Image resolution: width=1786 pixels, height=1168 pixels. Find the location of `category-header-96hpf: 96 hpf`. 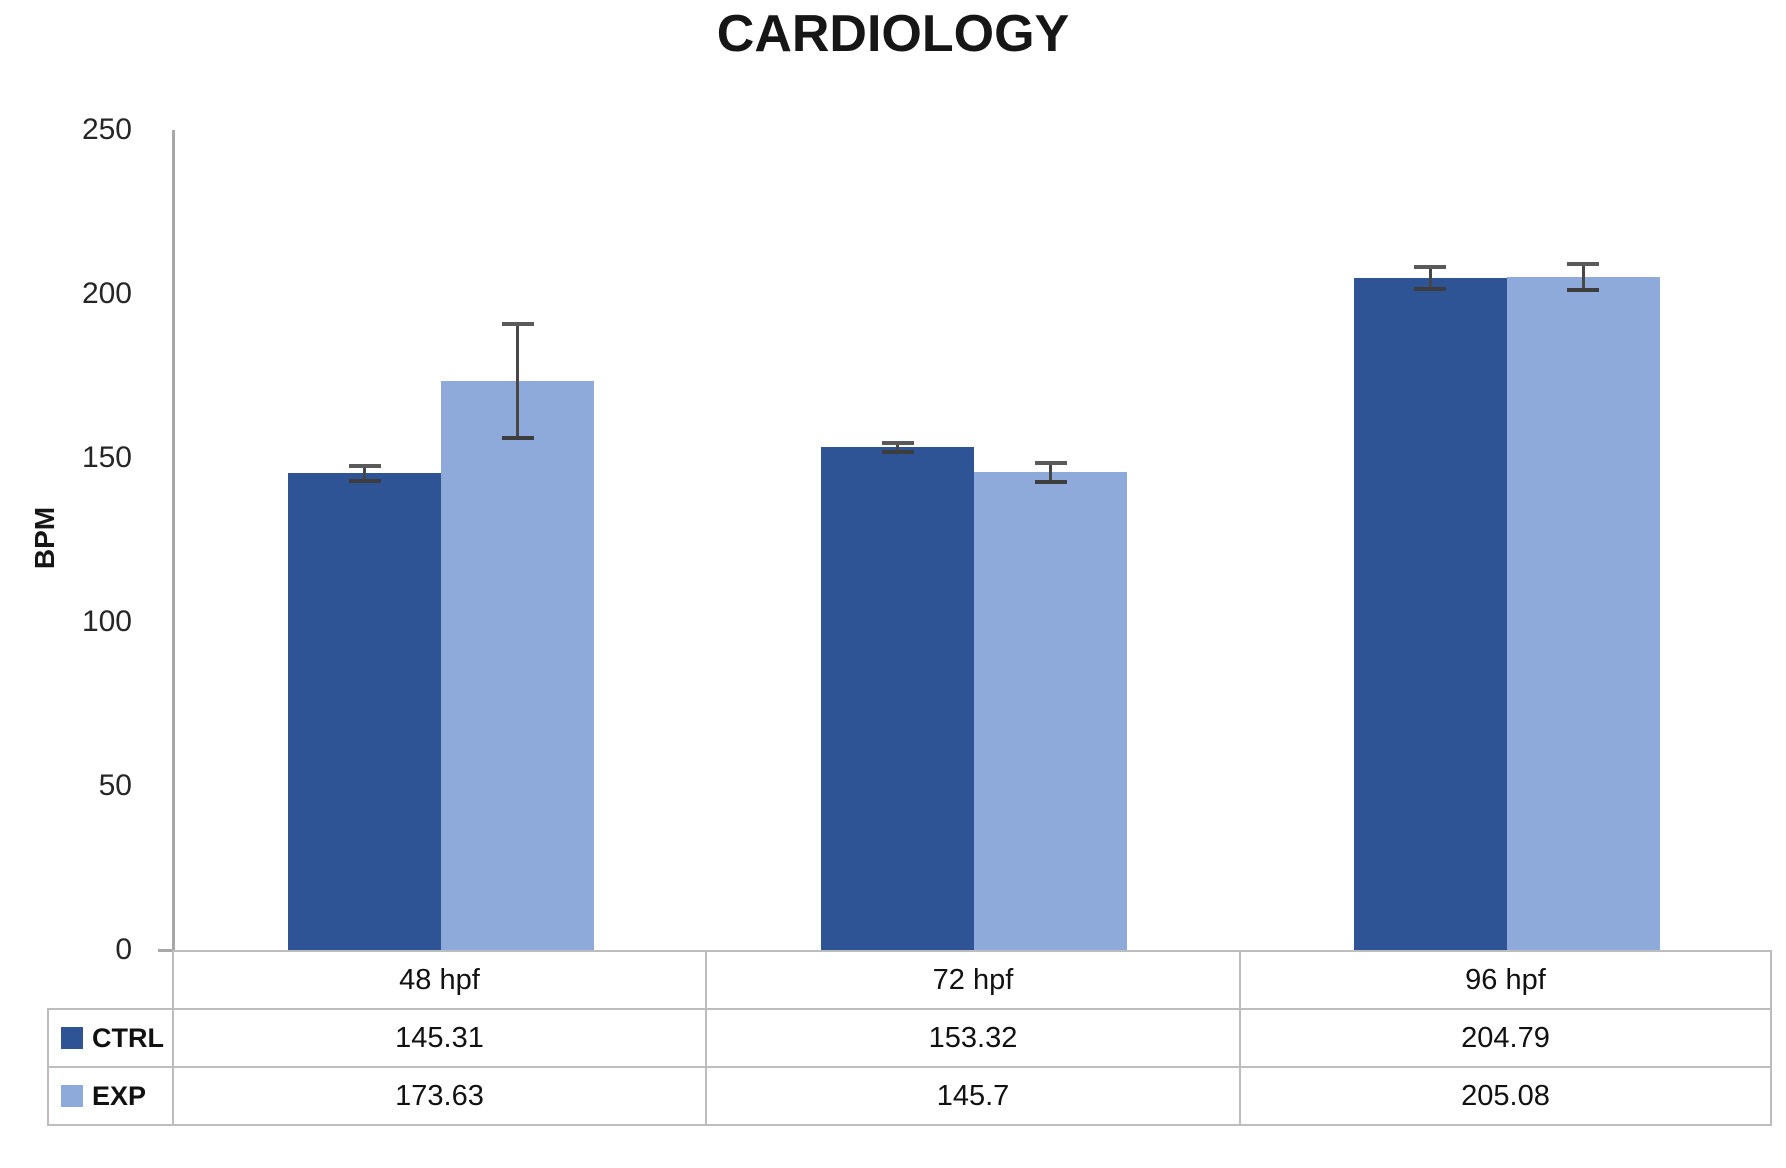

category-header-96hpf: 96 hpf is located at coordinates (1505, 980).